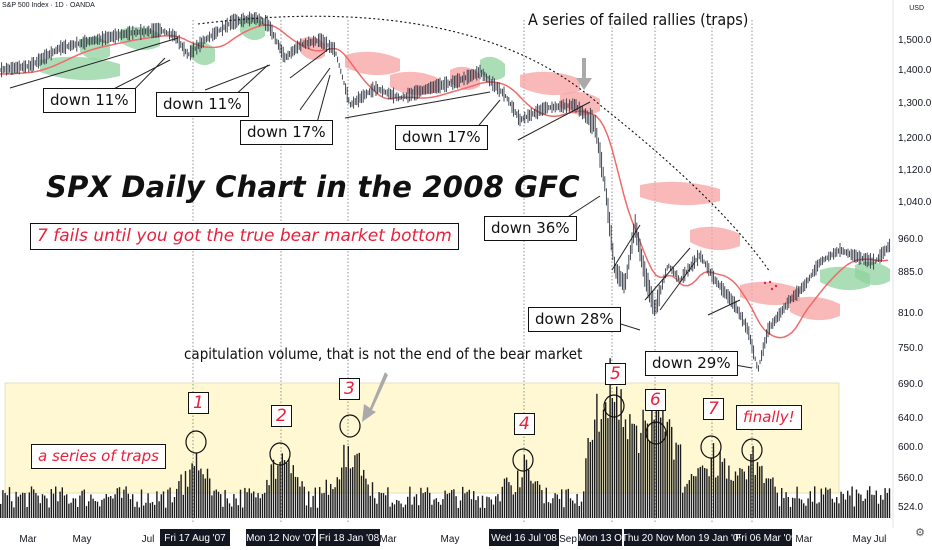  What do you see at coordinates (202, 104) in the screenshot?
I see `drawdown-callout-2: down 11%` at bounding box center [202, 104].